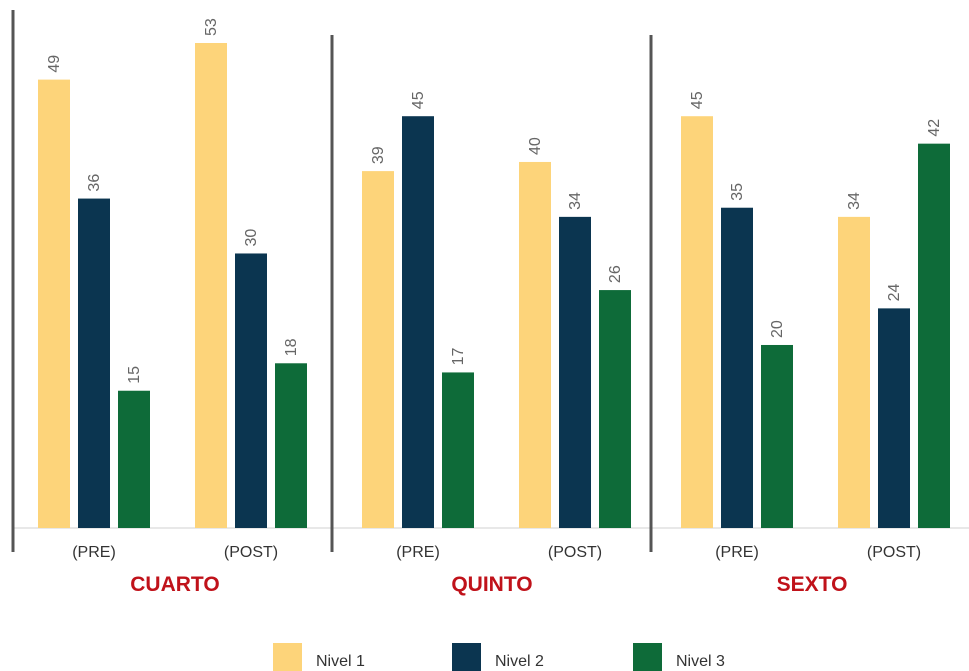 The image size is (969, 671). Describe the element at coordinates (737, 192) in the screenshot. I see `data-label: 35` at that location.